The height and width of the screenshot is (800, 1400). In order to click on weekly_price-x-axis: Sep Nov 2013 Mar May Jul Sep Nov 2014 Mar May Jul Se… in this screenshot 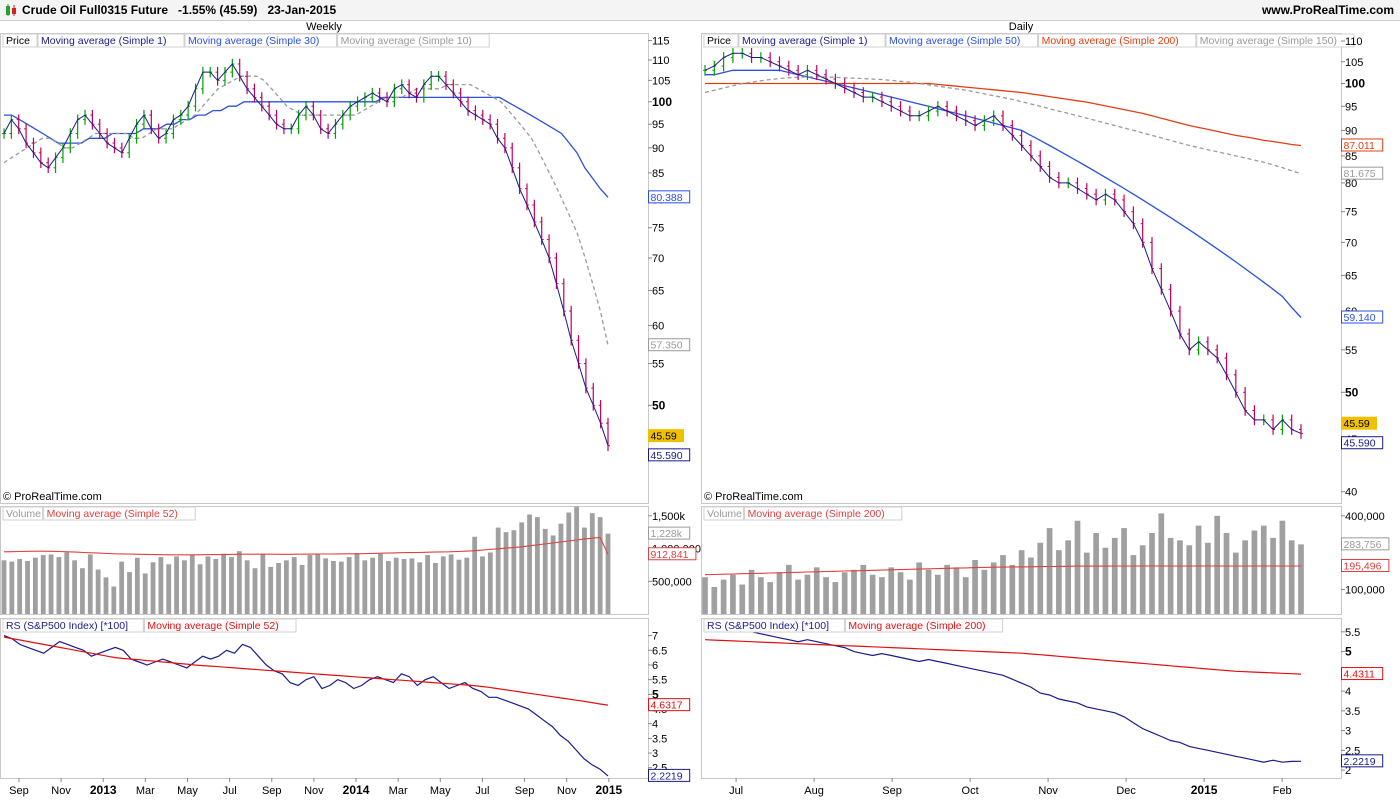, I will do `click(315, 787)`.